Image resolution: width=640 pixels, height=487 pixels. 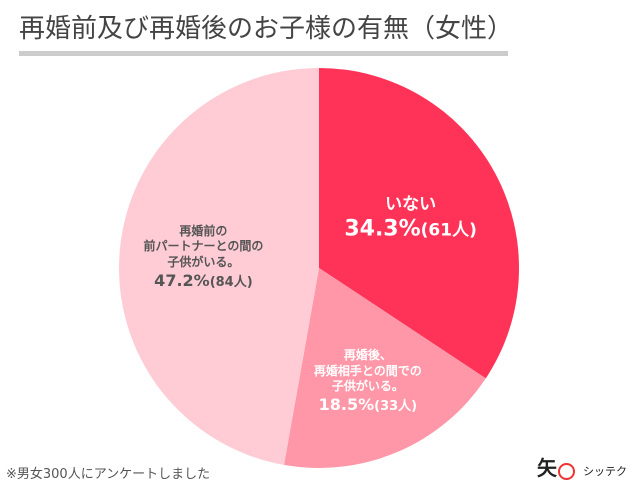 What do you see at coordinates (410, 229) in the screenshot?
I see `slice-value: 34.3%(61人)` at bounding box center [410, 229].